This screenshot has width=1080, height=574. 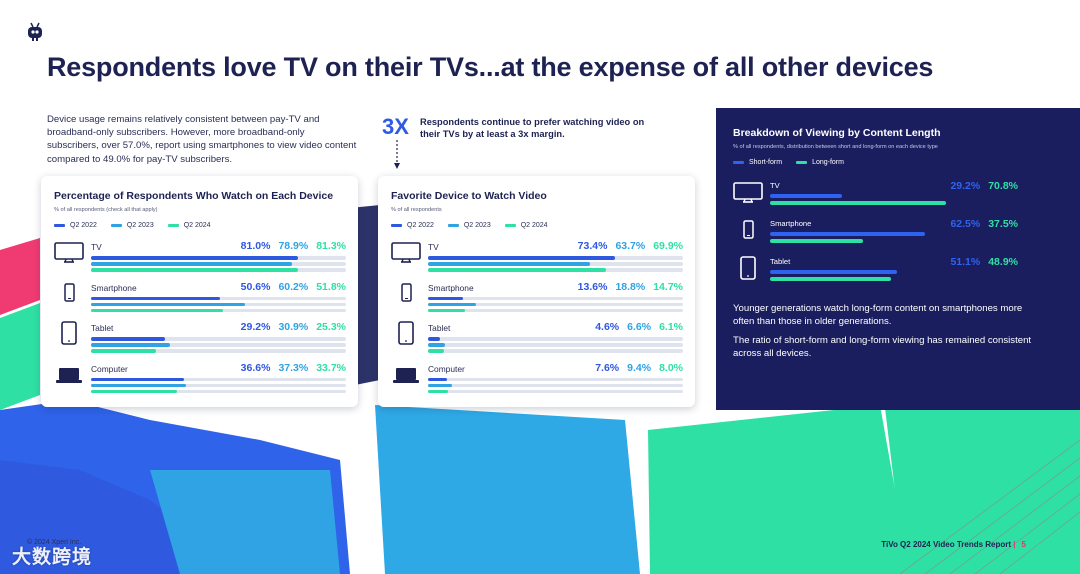 What do you see at coordinates (537, 301) in the screenshot?
I see `chart-row: Smartphone 13.6% 18.8% 14.7%` at bounding box center [537, 301].